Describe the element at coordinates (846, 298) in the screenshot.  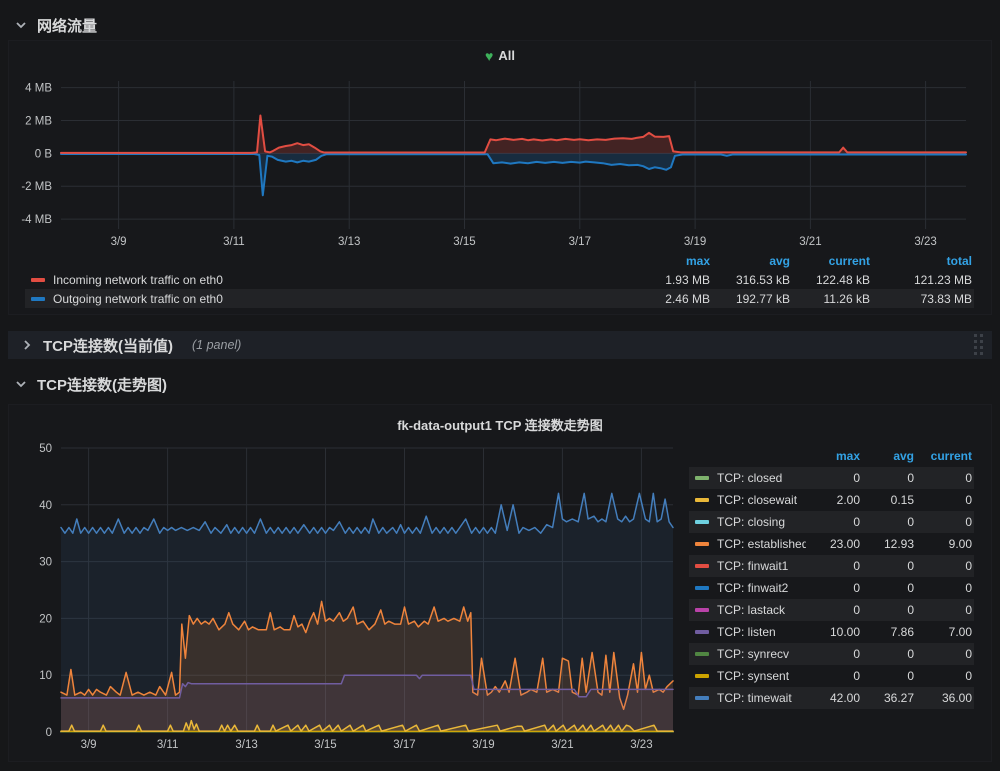
I see `legend-value: 11.26 kB` at that location.